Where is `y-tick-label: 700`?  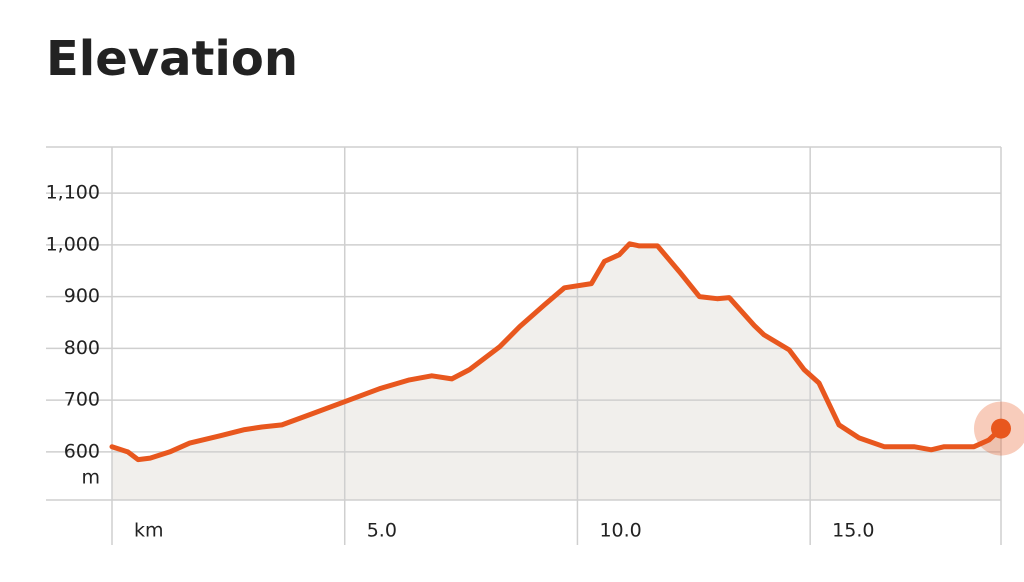
y-tick-label: 700 is located at coordinates (82, 400).